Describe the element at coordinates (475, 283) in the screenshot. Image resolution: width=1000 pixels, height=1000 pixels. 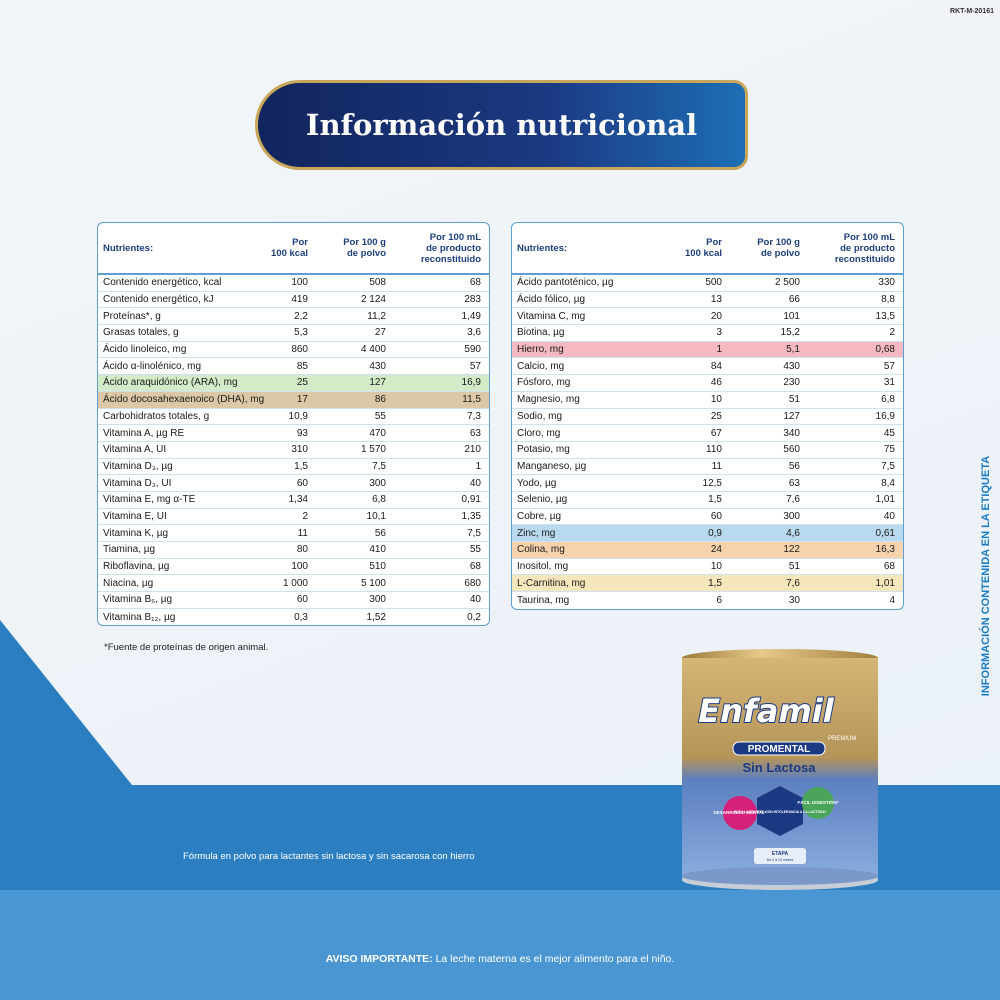
I see `value-cell: 68` at that location.